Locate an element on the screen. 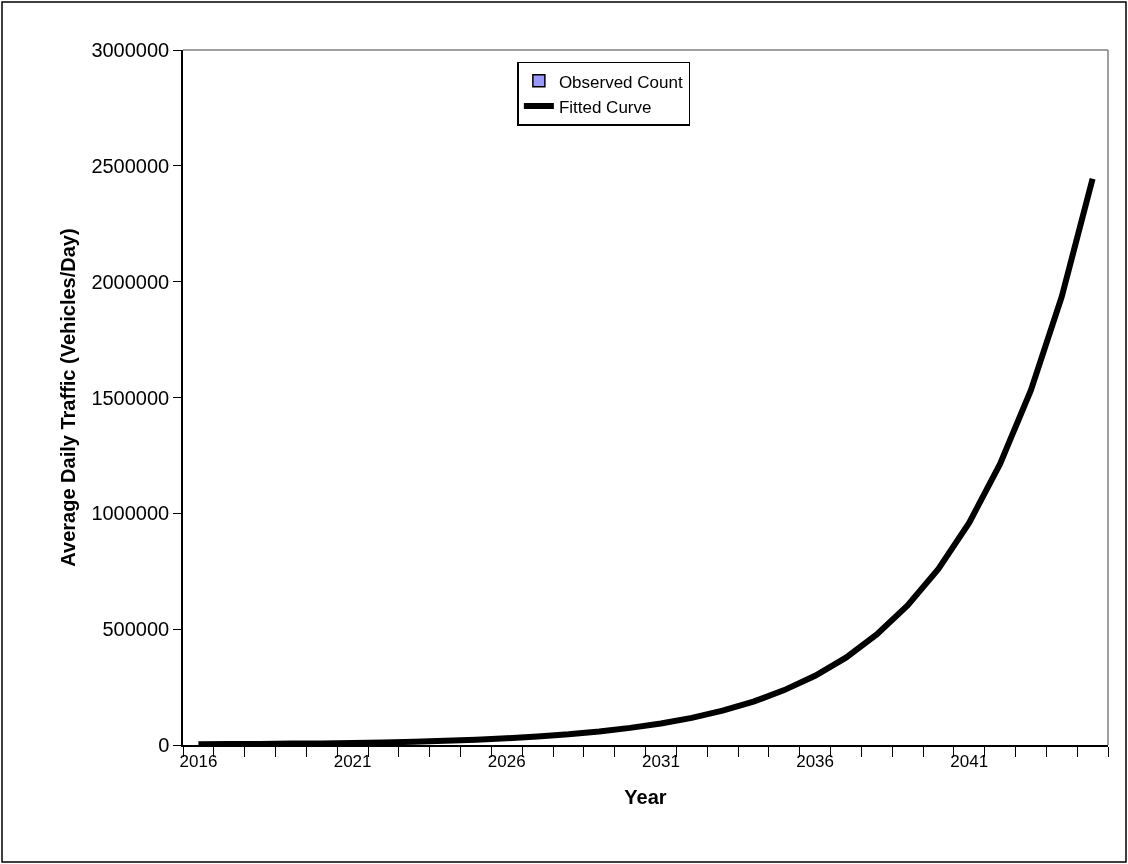  y-tick-label: 2000000 is located at coordinates (130, 281).